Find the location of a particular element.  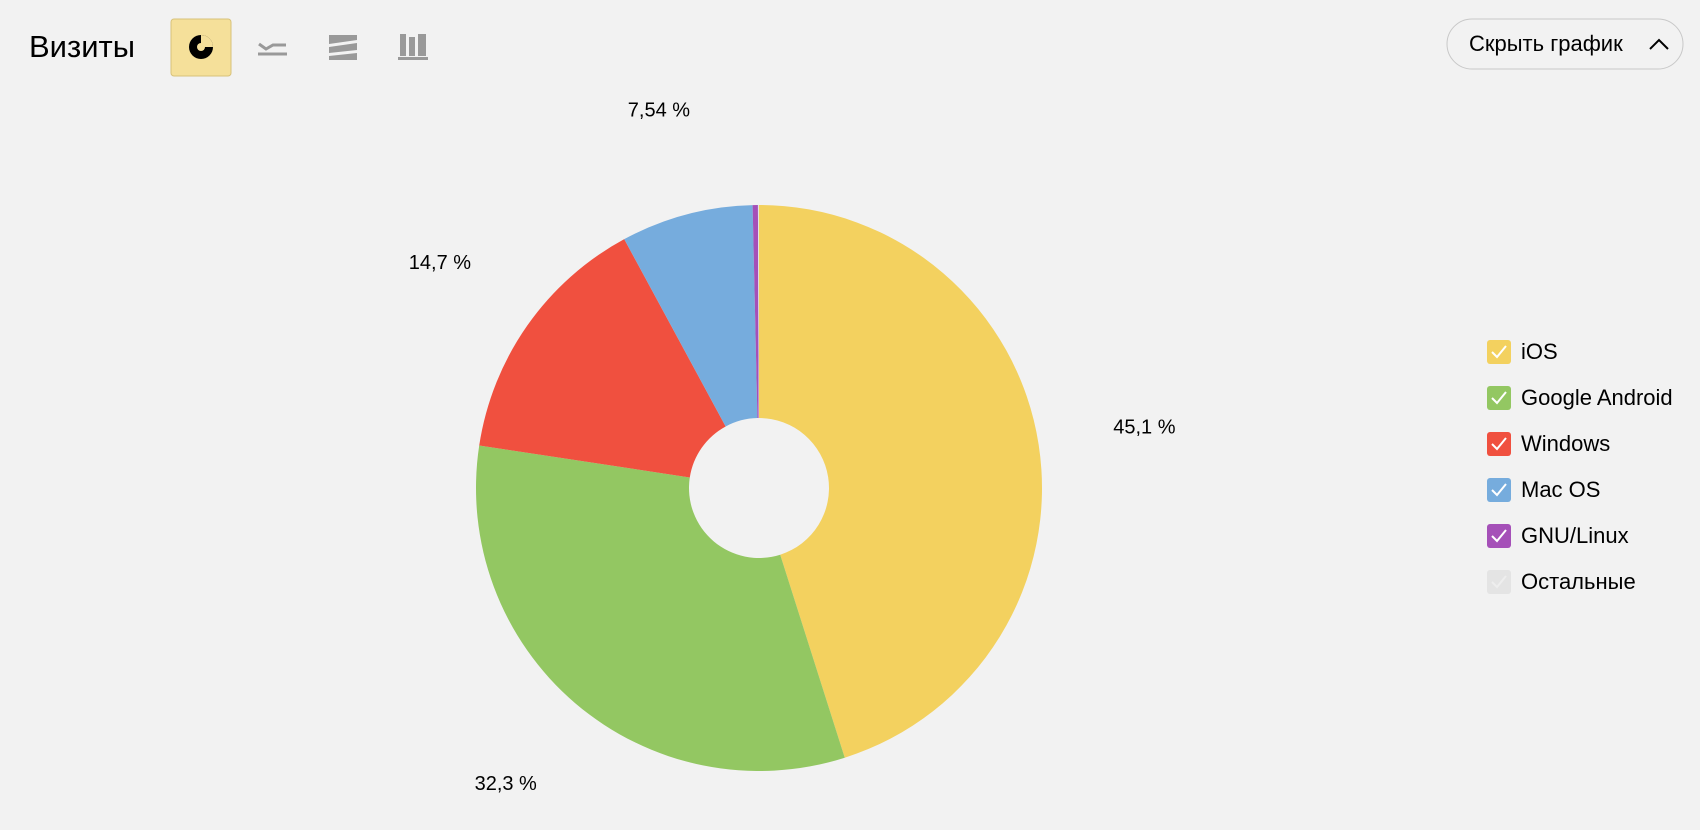

legend-label: Остальные is located at coordinates (1578, 581).